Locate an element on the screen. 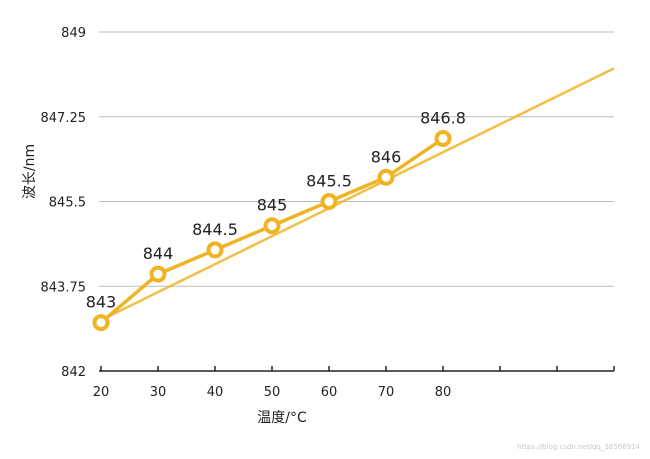 The width and height of the screenshot is (650, 459). y-tick-label: 849 is located at coordinates (73, 33).